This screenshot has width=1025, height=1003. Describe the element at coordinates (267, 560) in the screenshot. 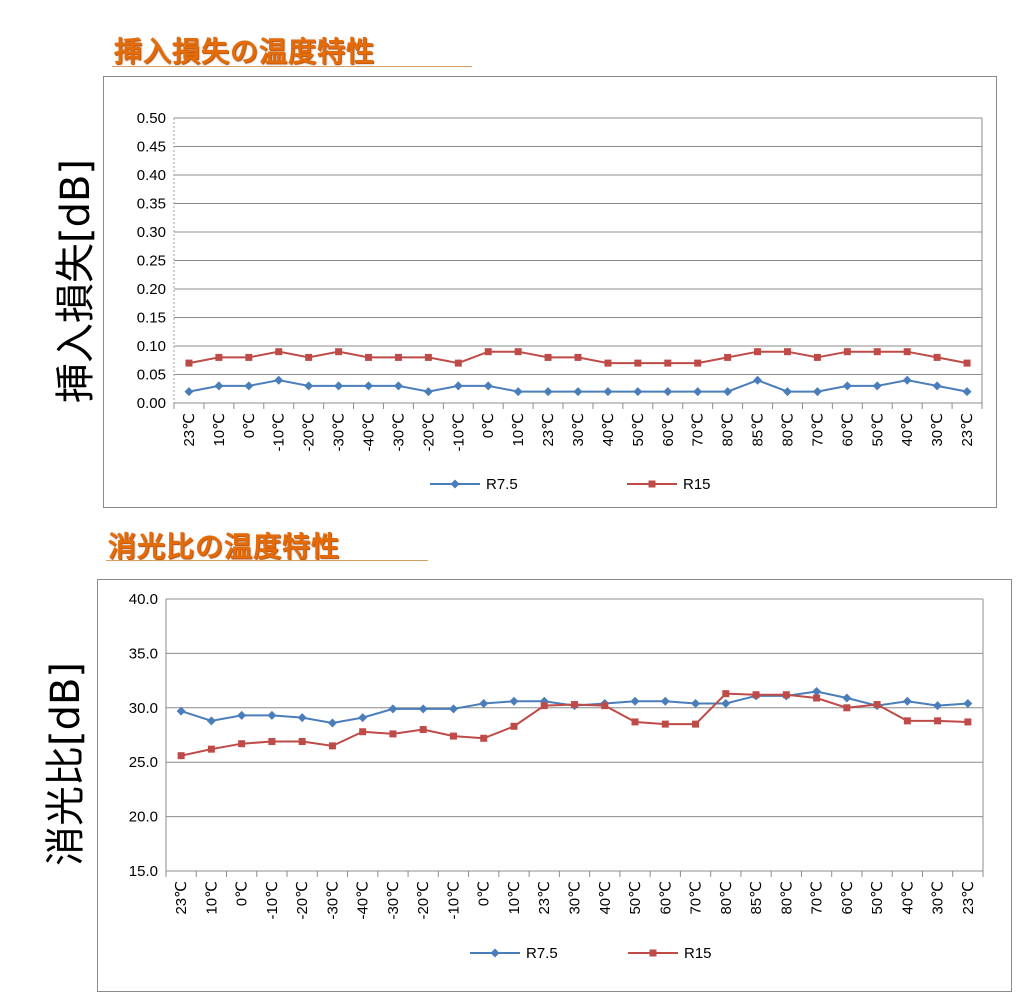

I see `chart2-title-rule` at that location.